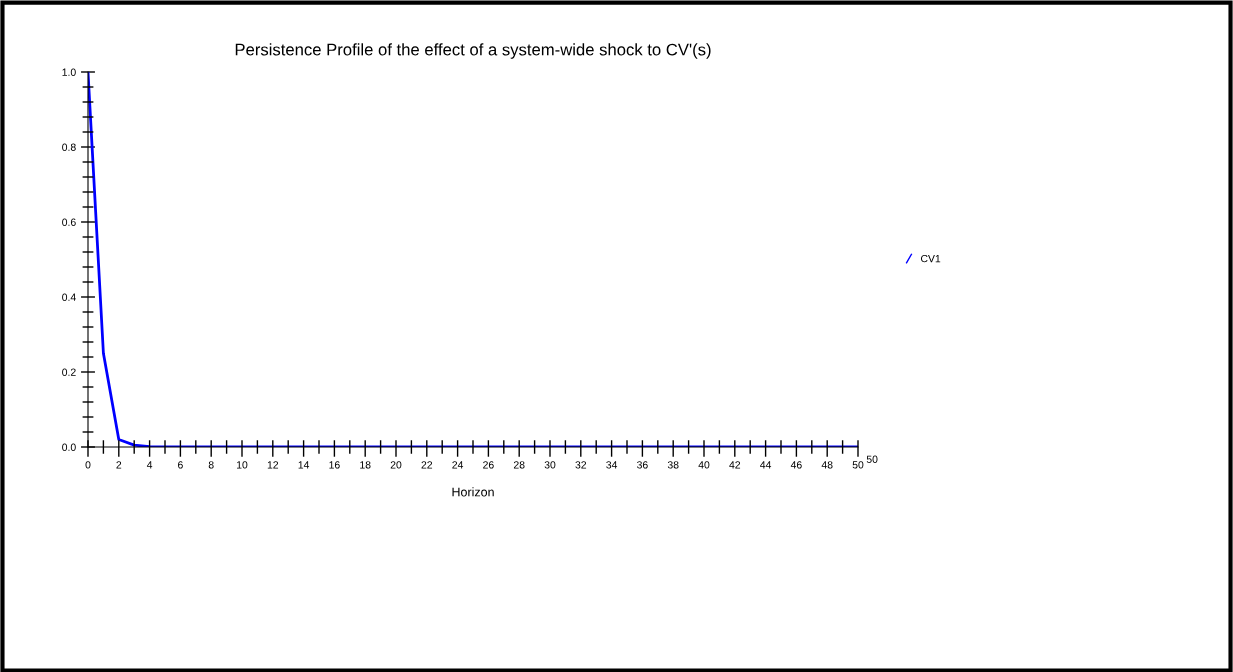 The image size is (1233, 672). I want to click on y-tick-label: 0.4, so click(69, 297).